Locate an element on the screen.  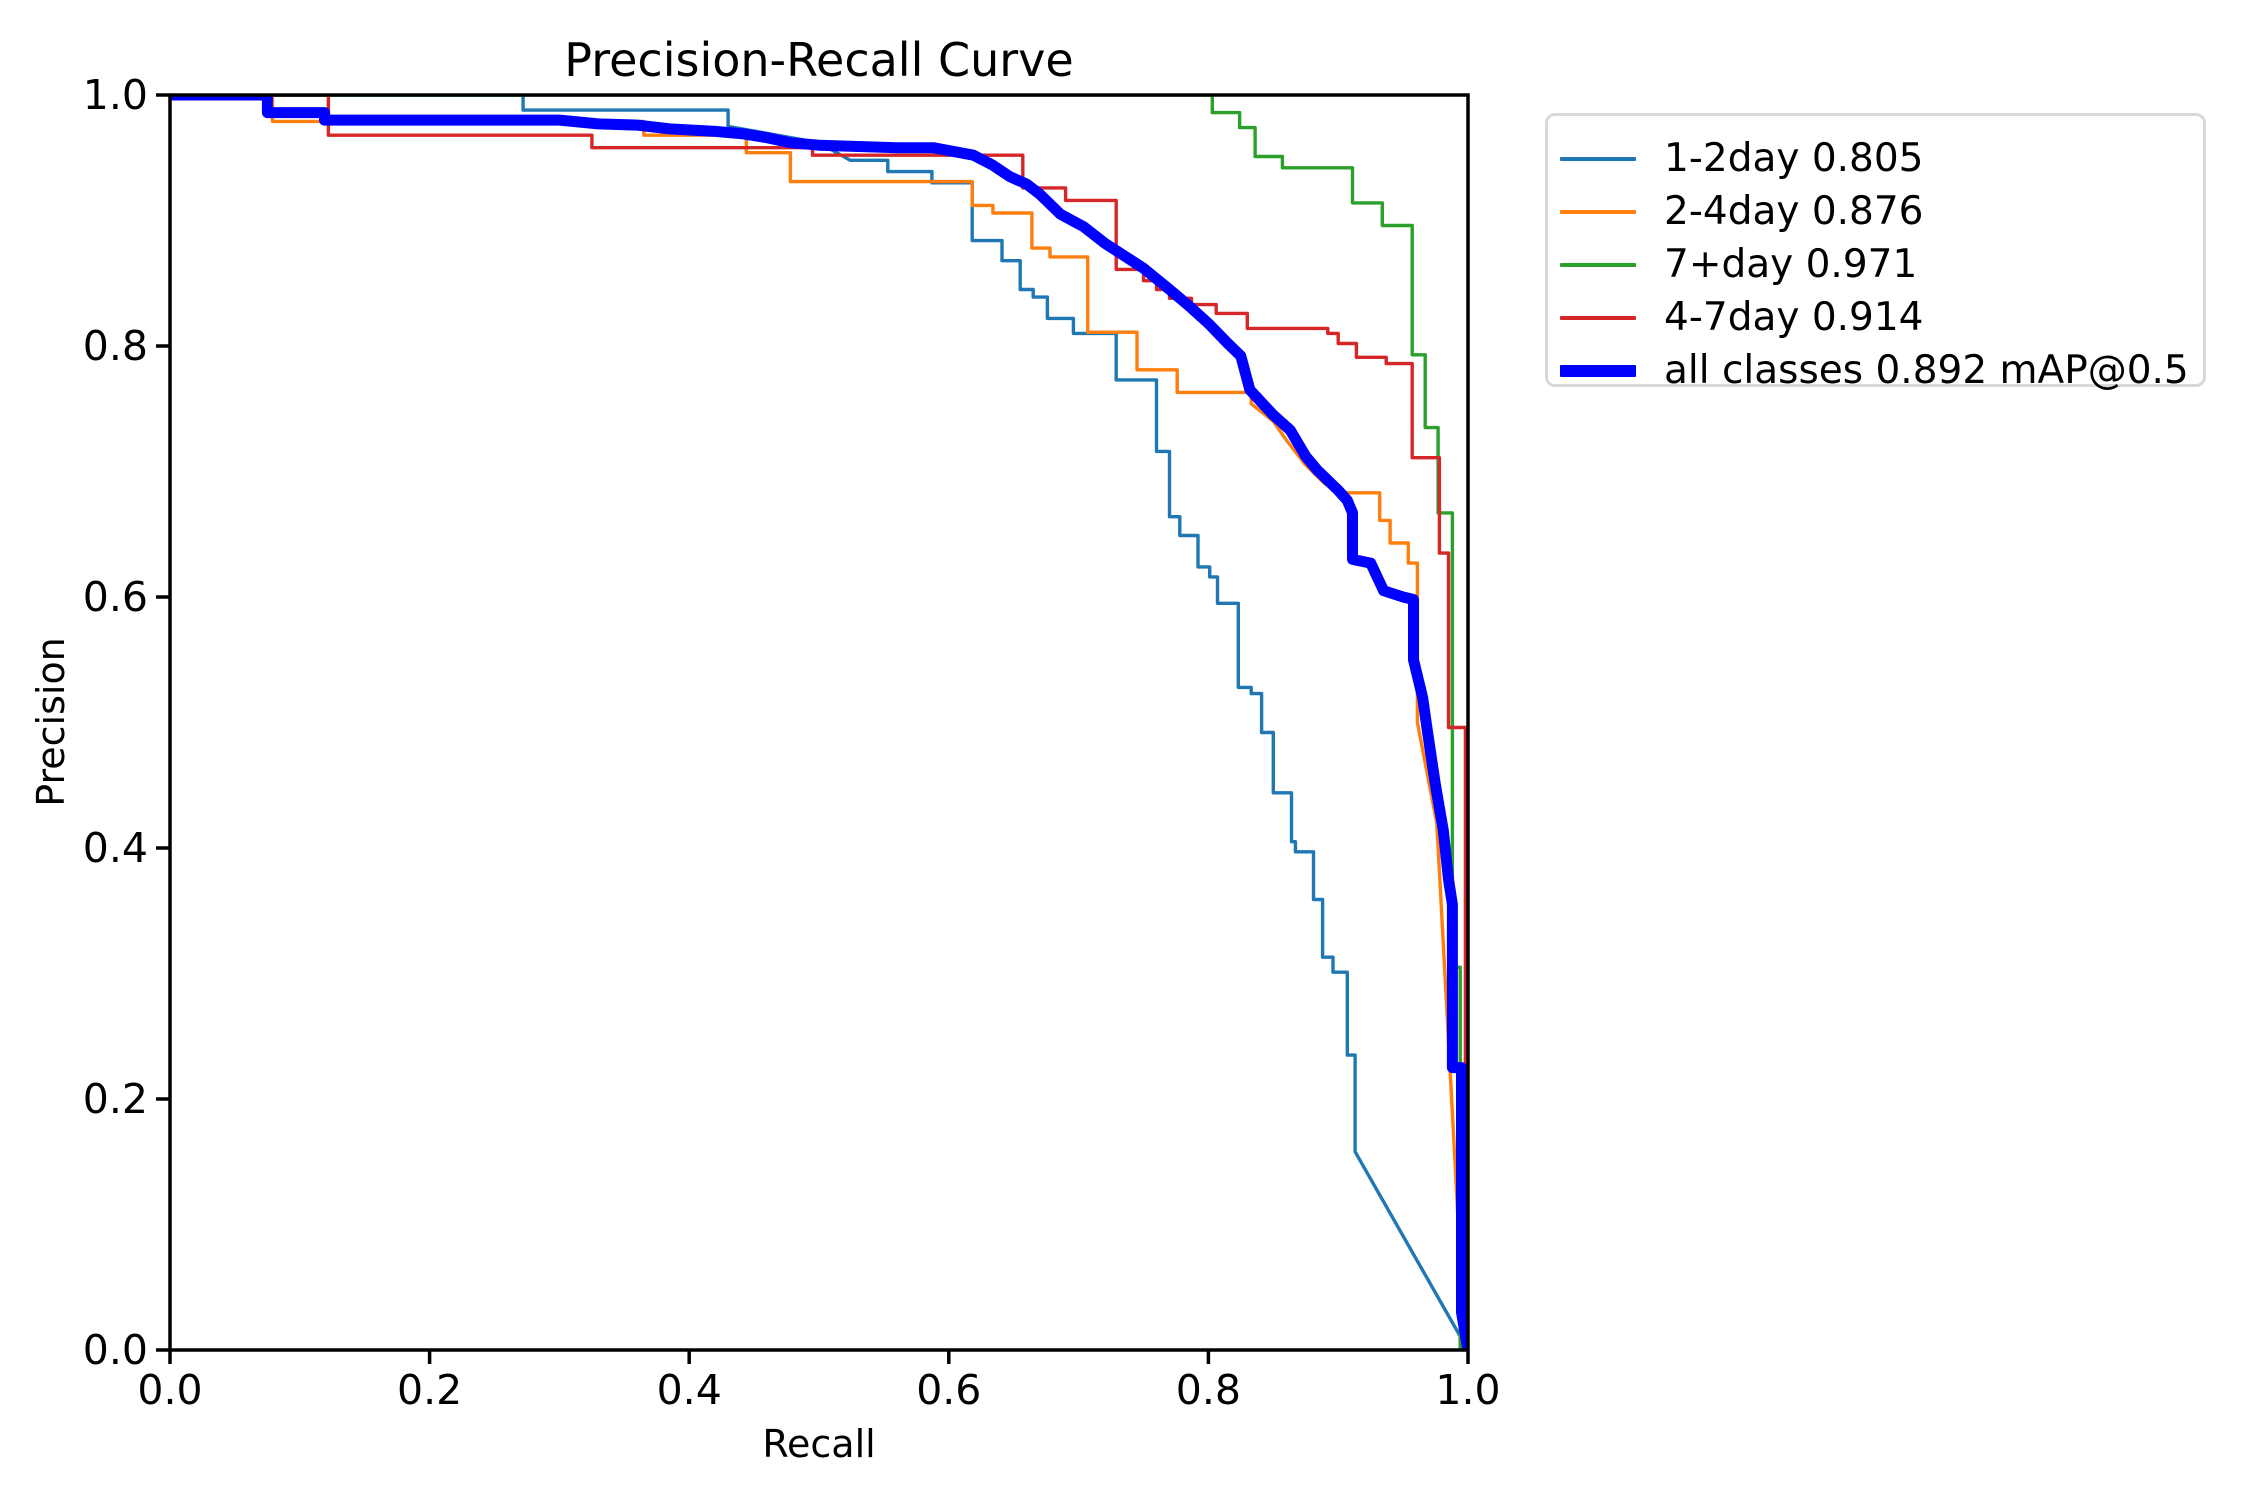
legend-item-4-7day: 4-7day 0.914 is located at coordinates (1881, 317).